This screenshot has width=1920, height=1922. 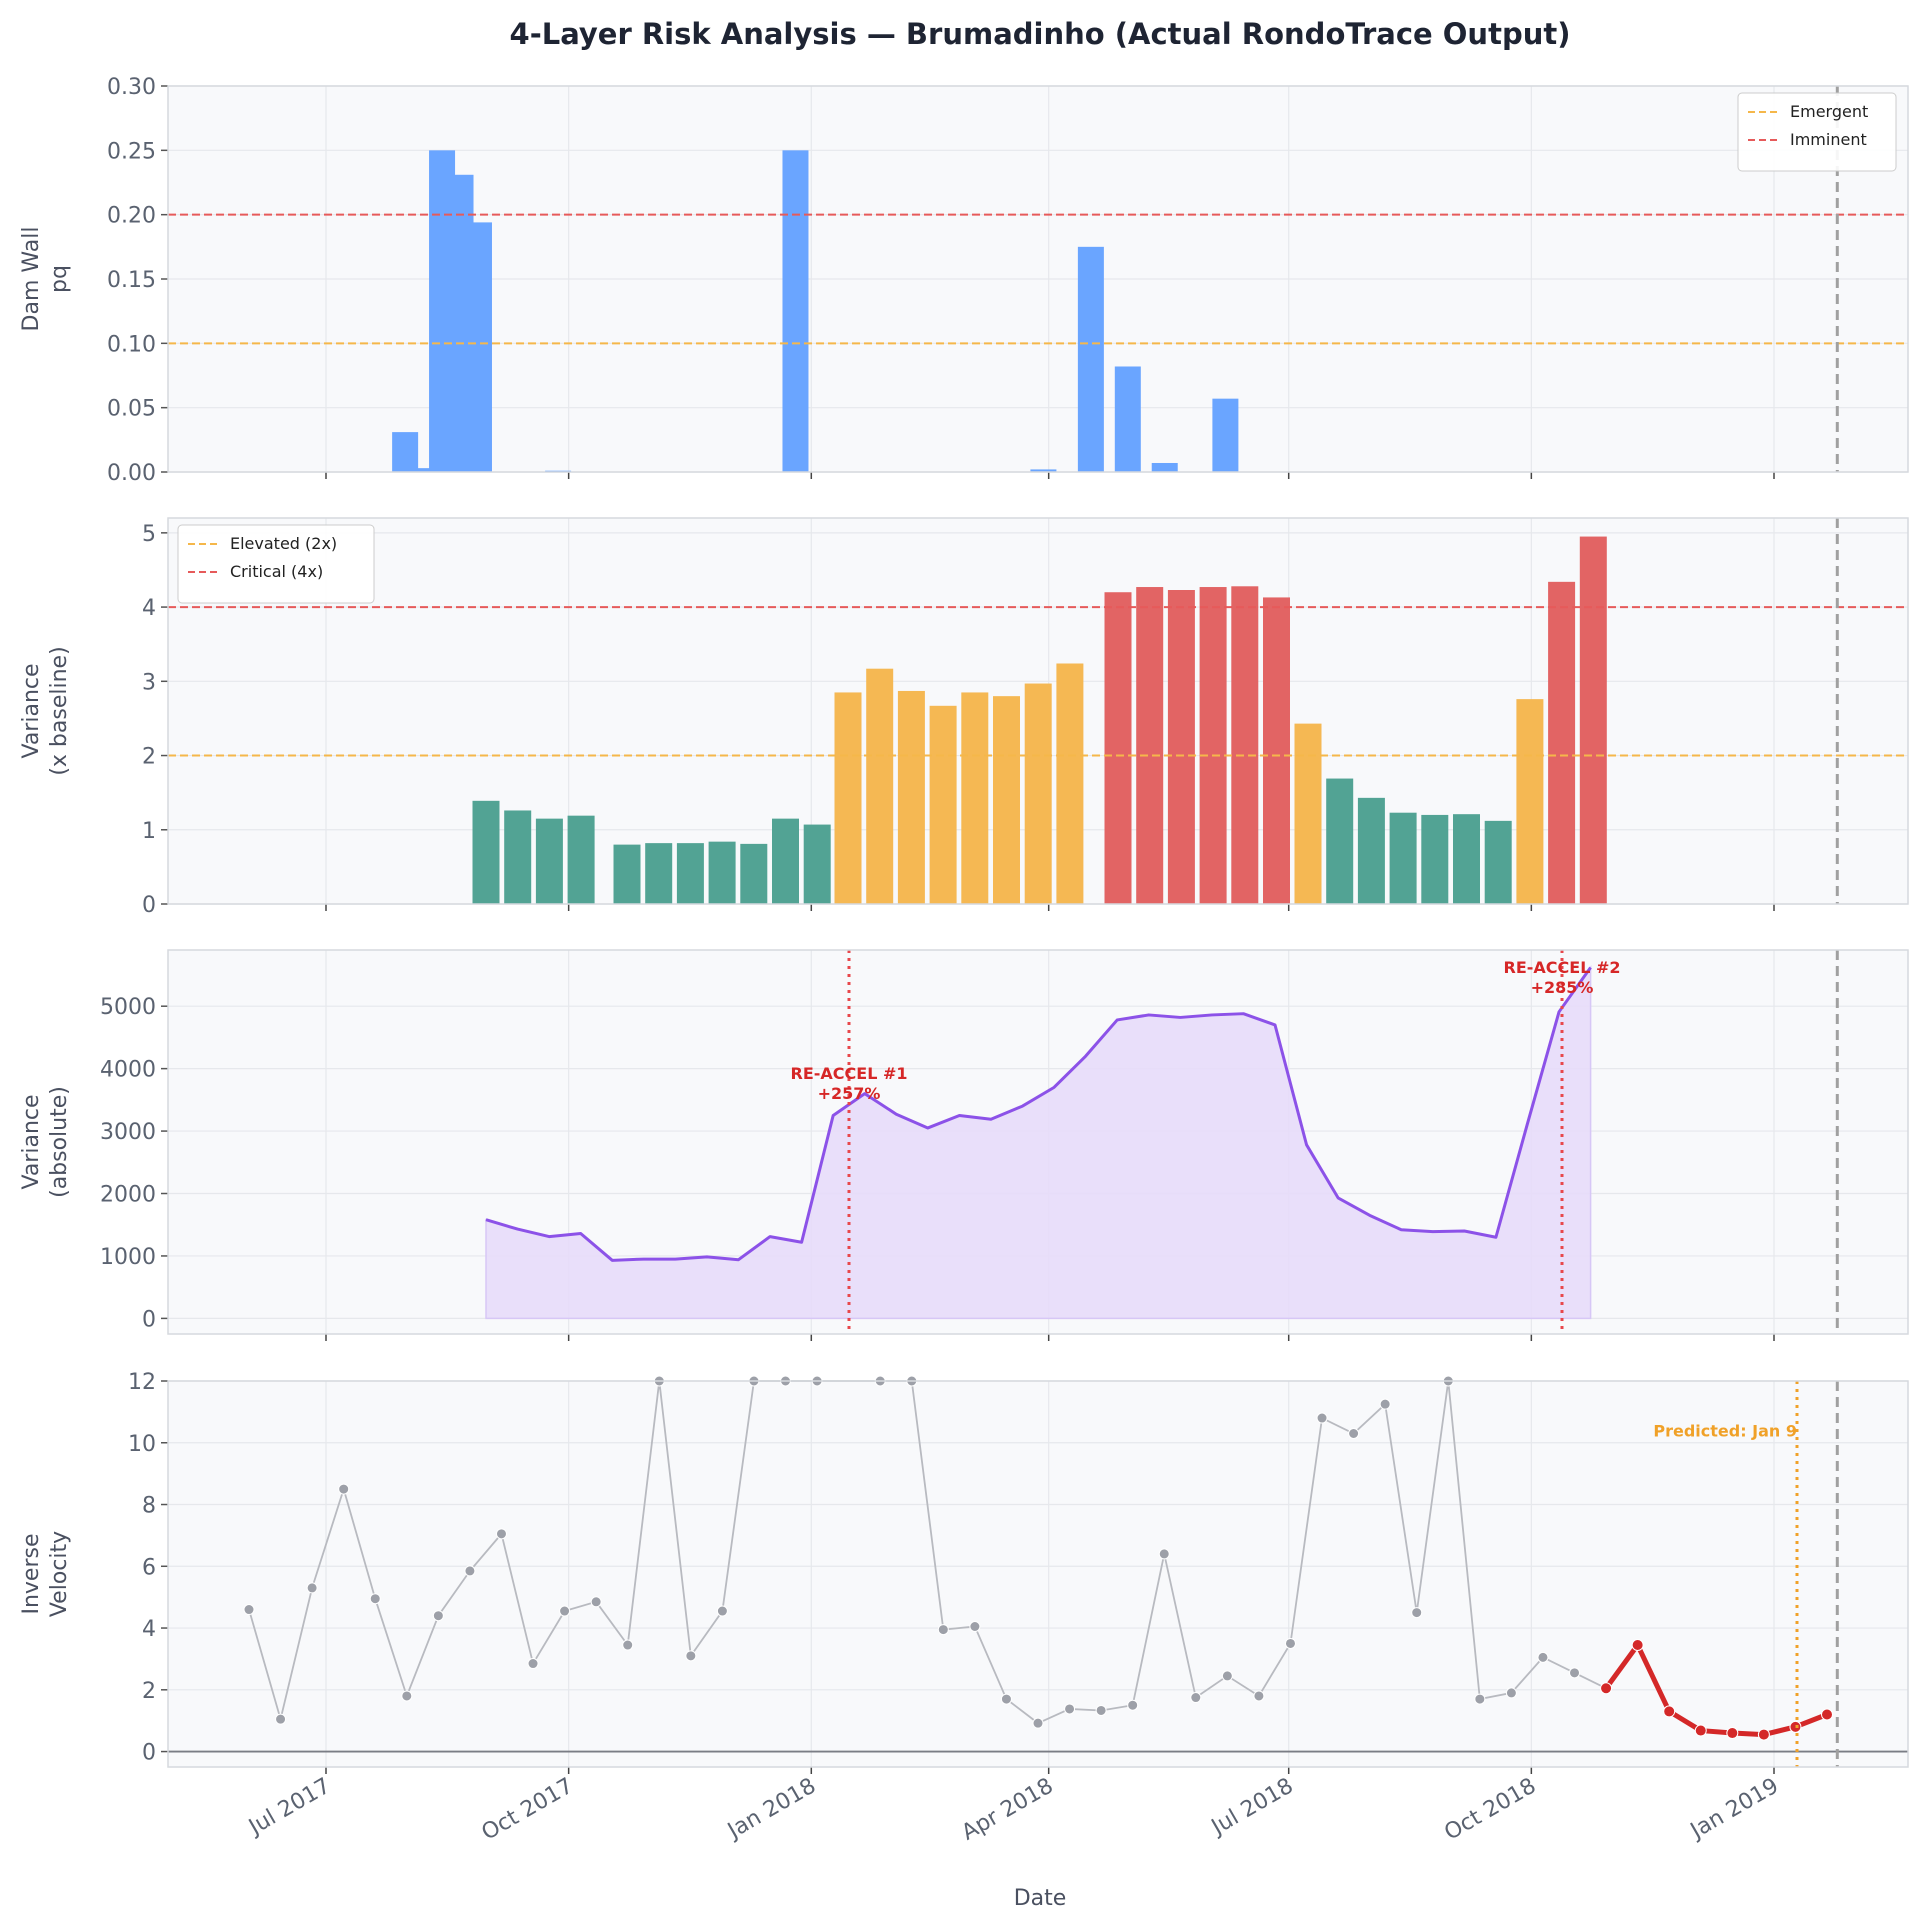 I want to click on legend-entry: Elevated (2x), so click(x=283, y=543).